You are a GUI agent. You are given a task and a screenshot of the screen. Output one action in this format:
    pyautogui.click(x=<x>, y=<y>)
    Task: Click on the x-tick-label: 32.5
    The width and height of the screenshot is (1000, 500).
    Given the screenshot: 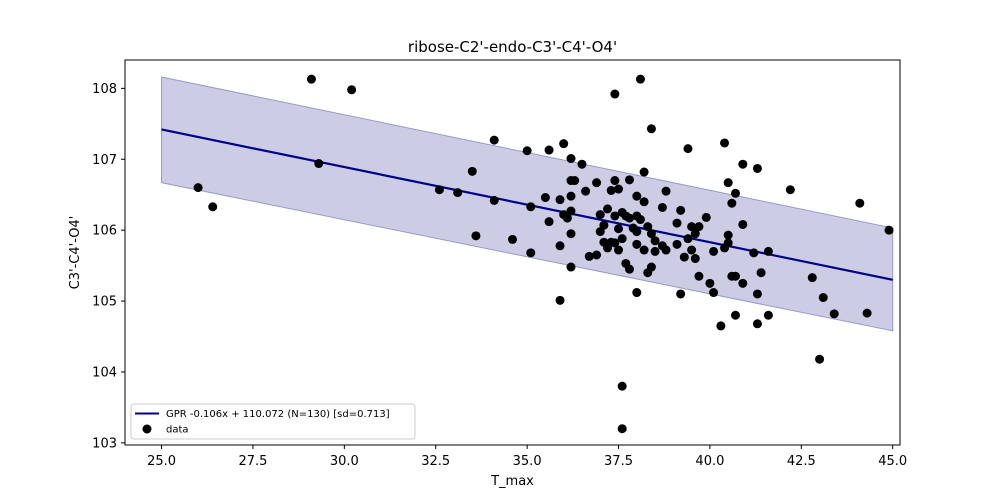 What is the action you would take?
    pyautogui.click(x=435, y=461)
    